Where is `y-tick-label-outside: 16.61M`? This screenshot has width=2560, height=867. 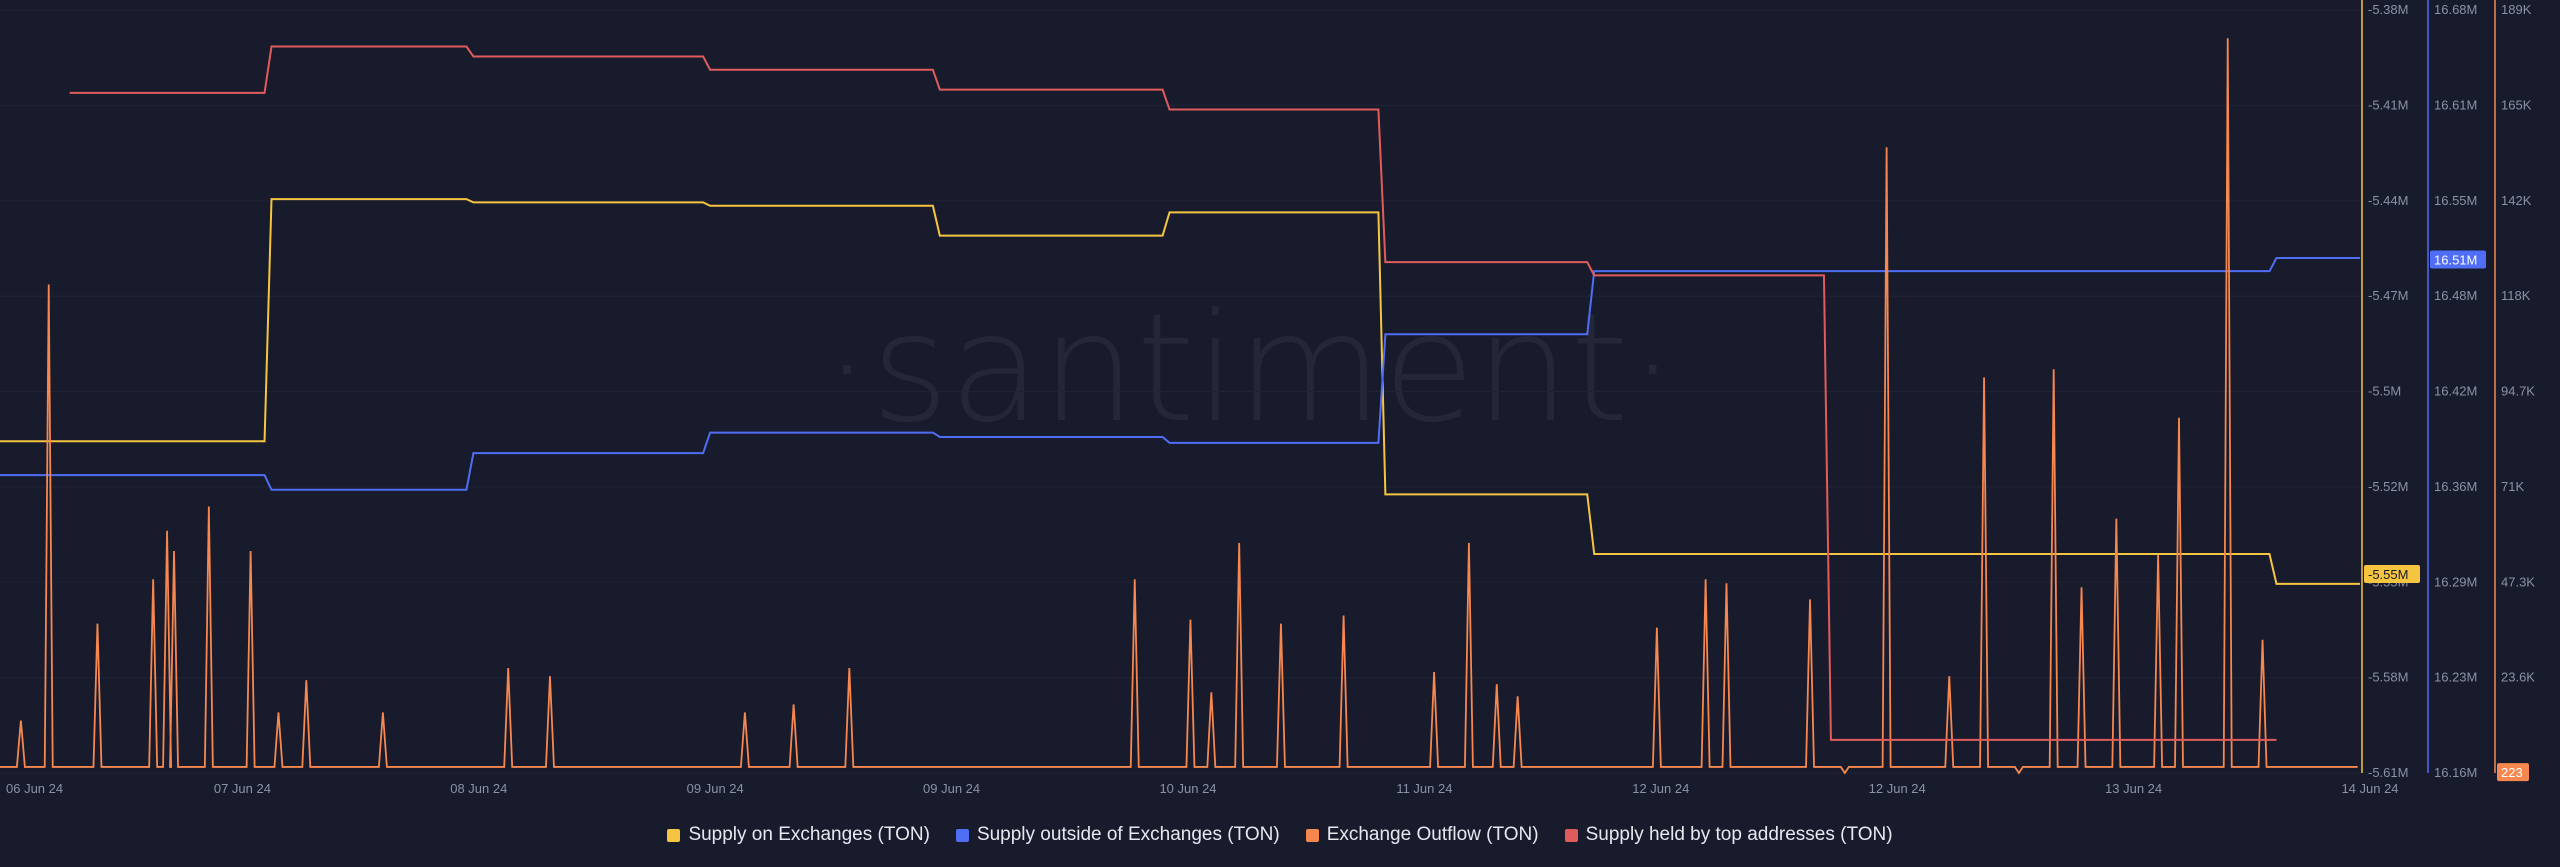 y-tick-label-outside: 16.61M is located at coordinates (2455, 104).